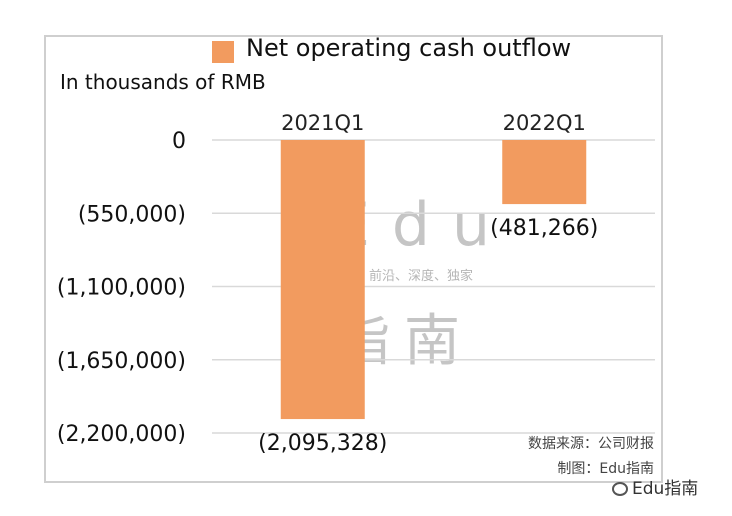 This screenshot has height=516, width=732. Describe the element at coordinates (665, 489) in the screenshot. I see `brand-label: Edu指南` at that location.